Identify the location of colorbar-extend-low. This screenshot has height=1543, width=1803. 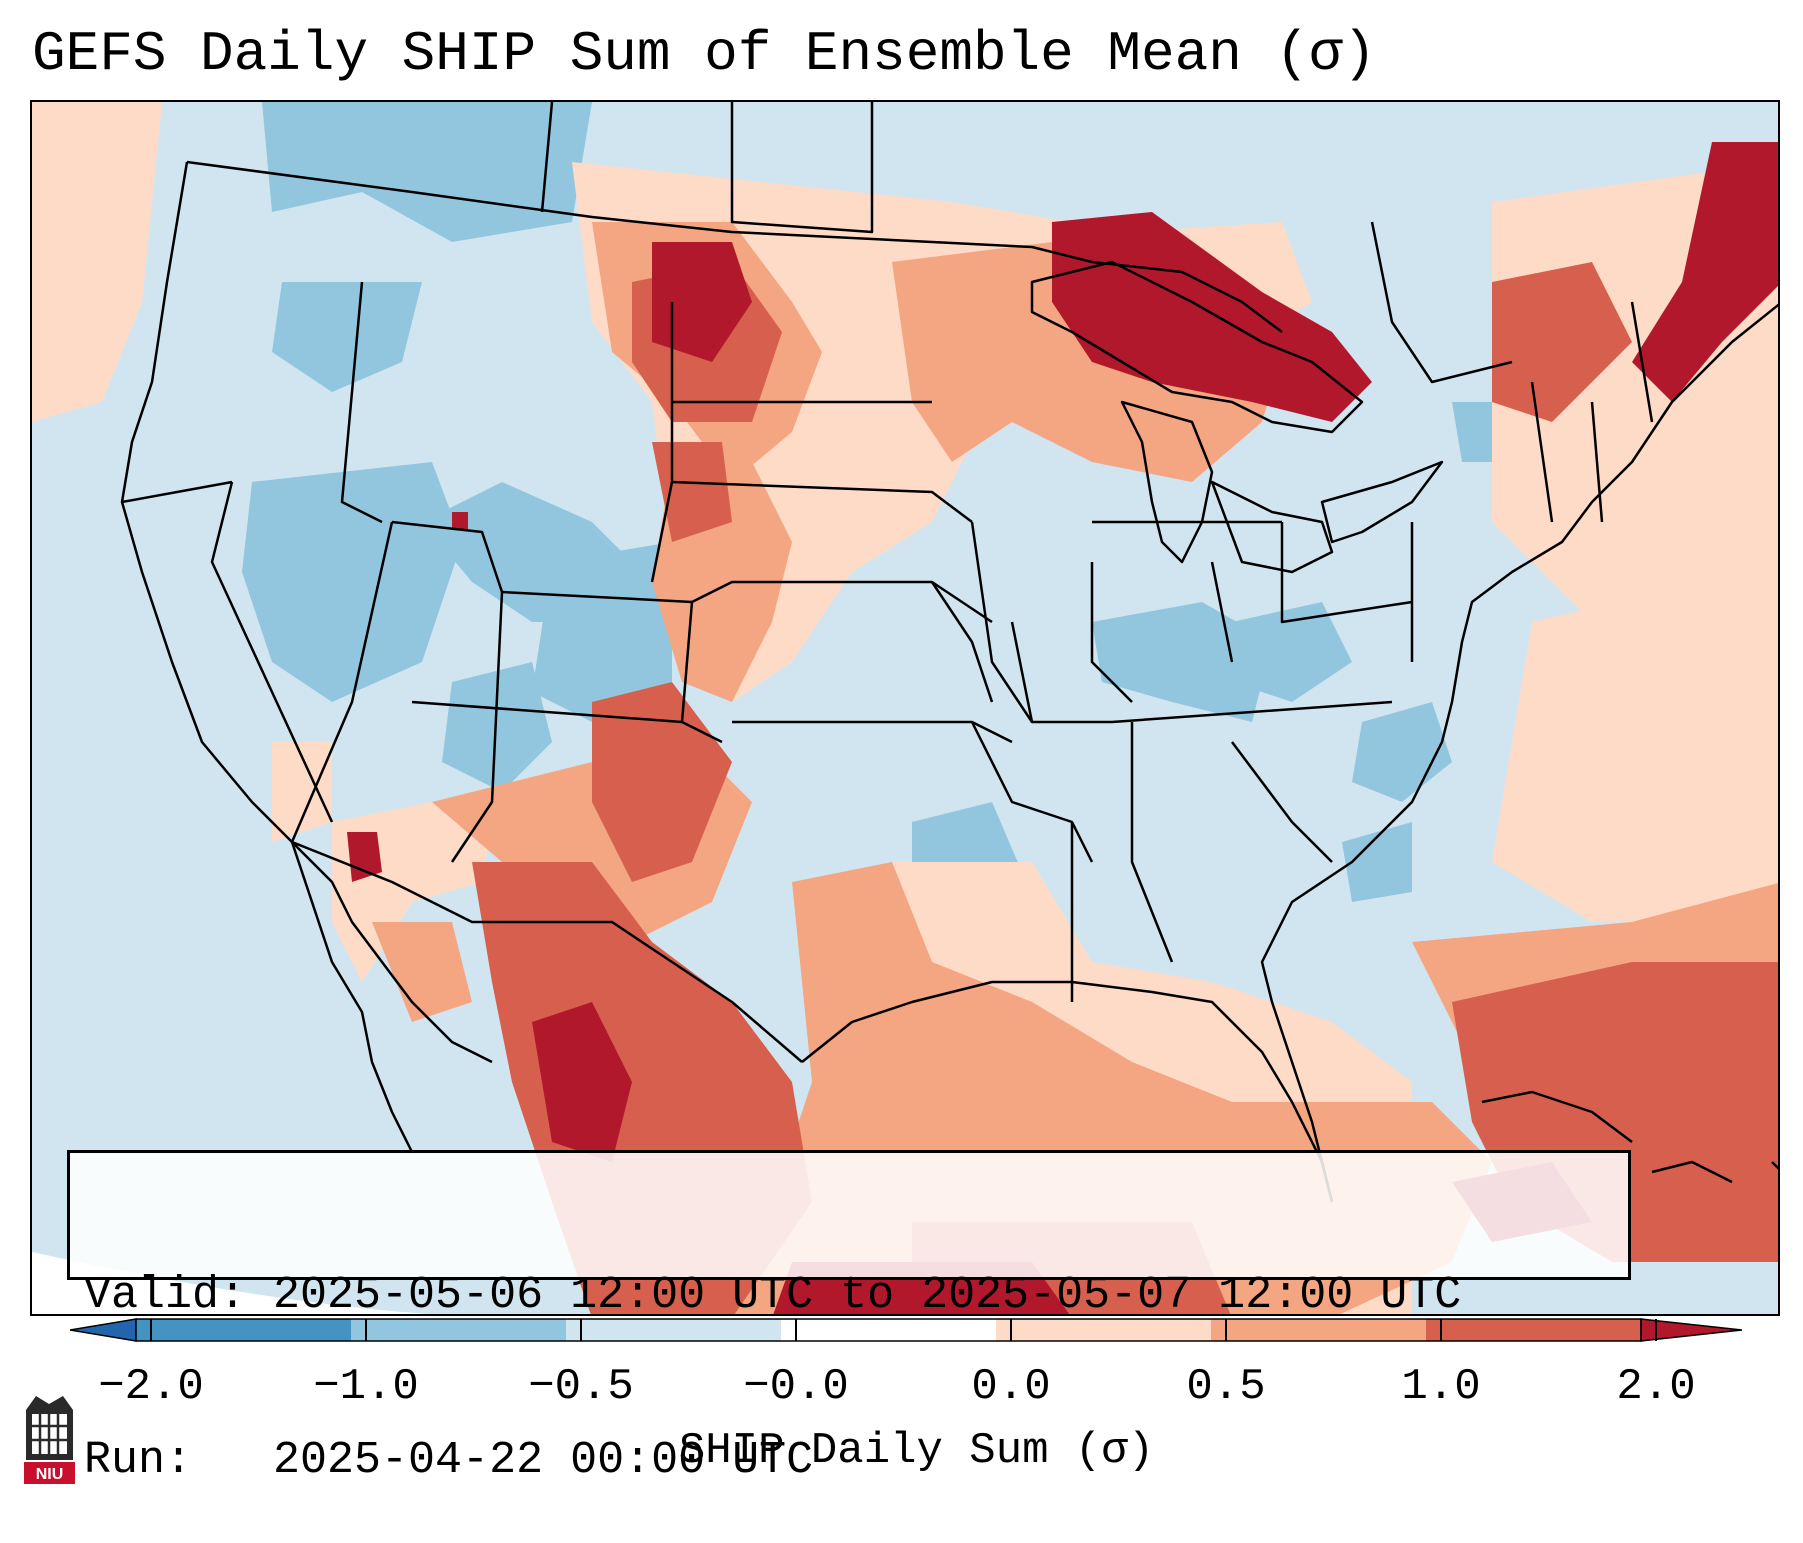
(103, 1330).